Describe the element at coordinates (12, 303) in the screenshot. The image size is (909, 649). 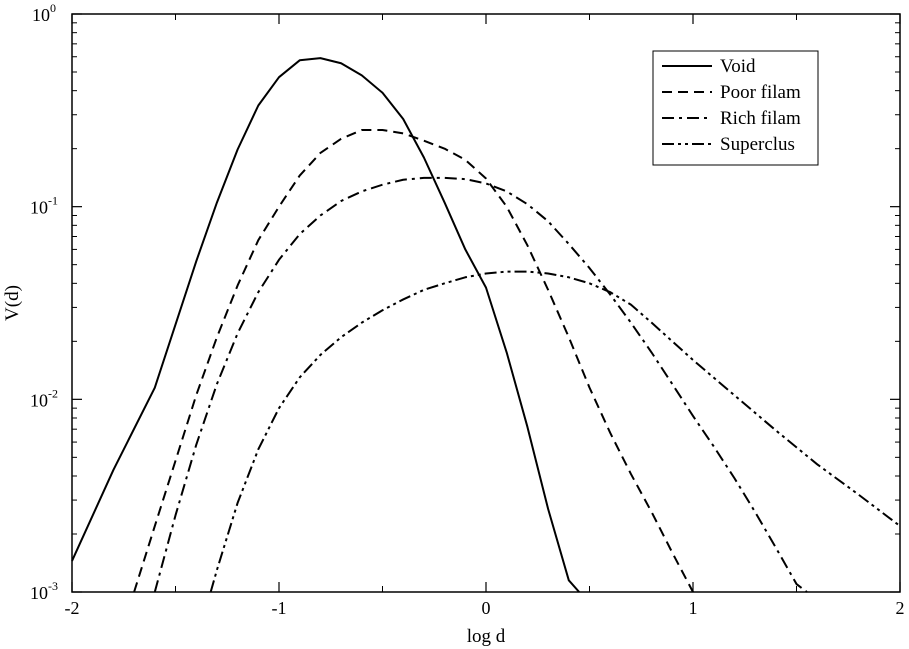
I see `y-axis-label: V(d)` at that location.